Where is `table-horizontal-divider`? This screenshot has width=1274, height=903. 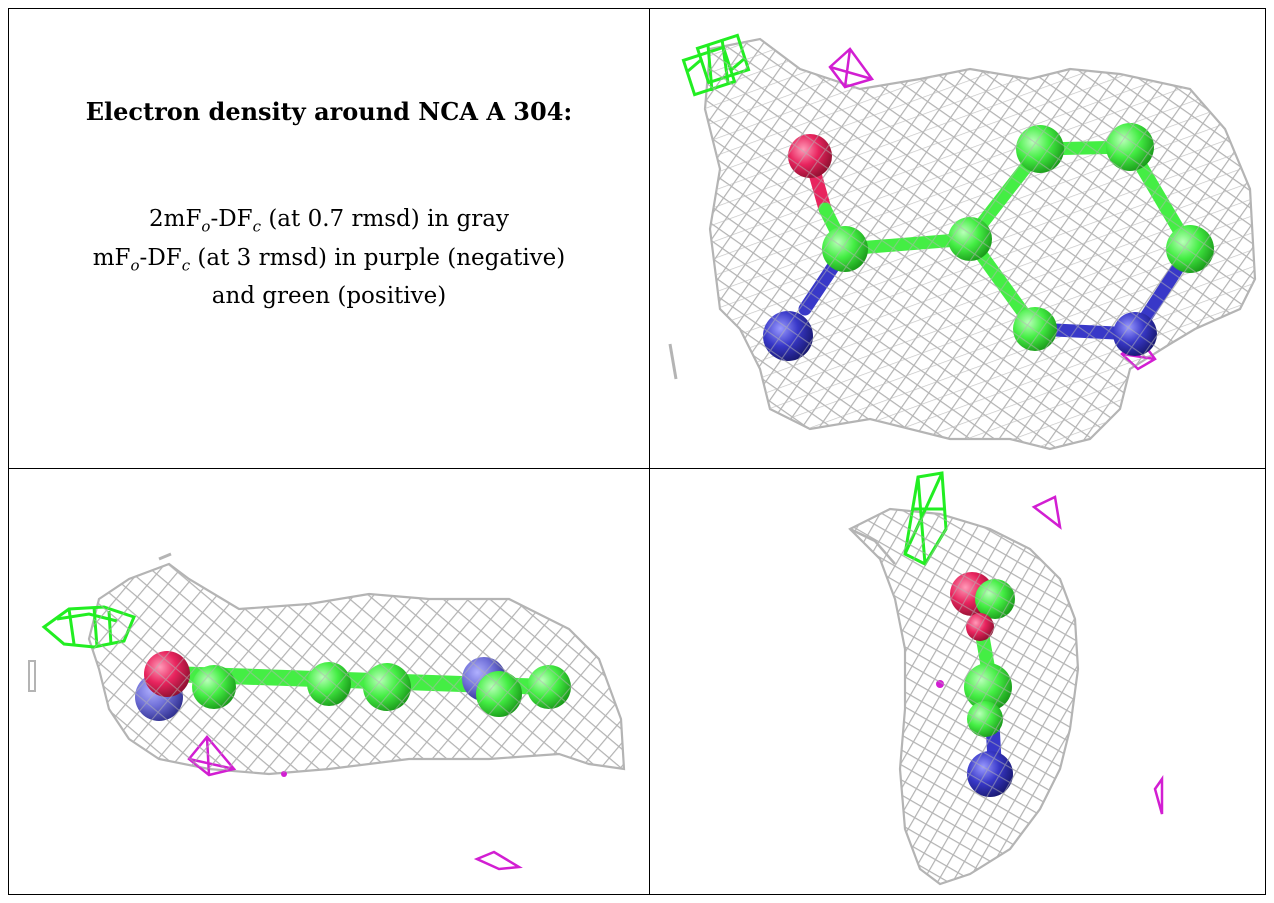
table-horizontal-divider is located at coordinates (637, 468).